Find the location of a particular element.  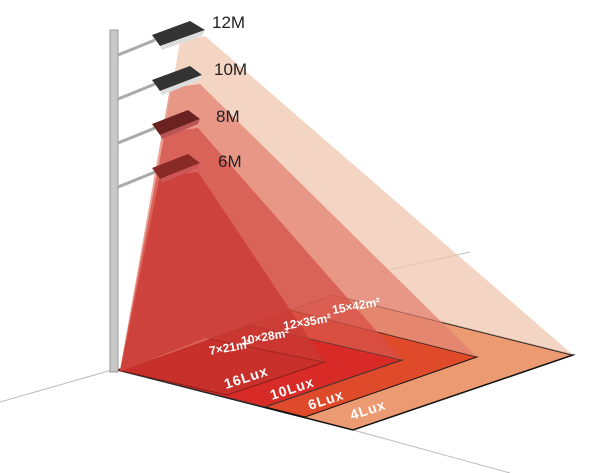

height-label-12m: 12M is located at coordinates (228, 22).